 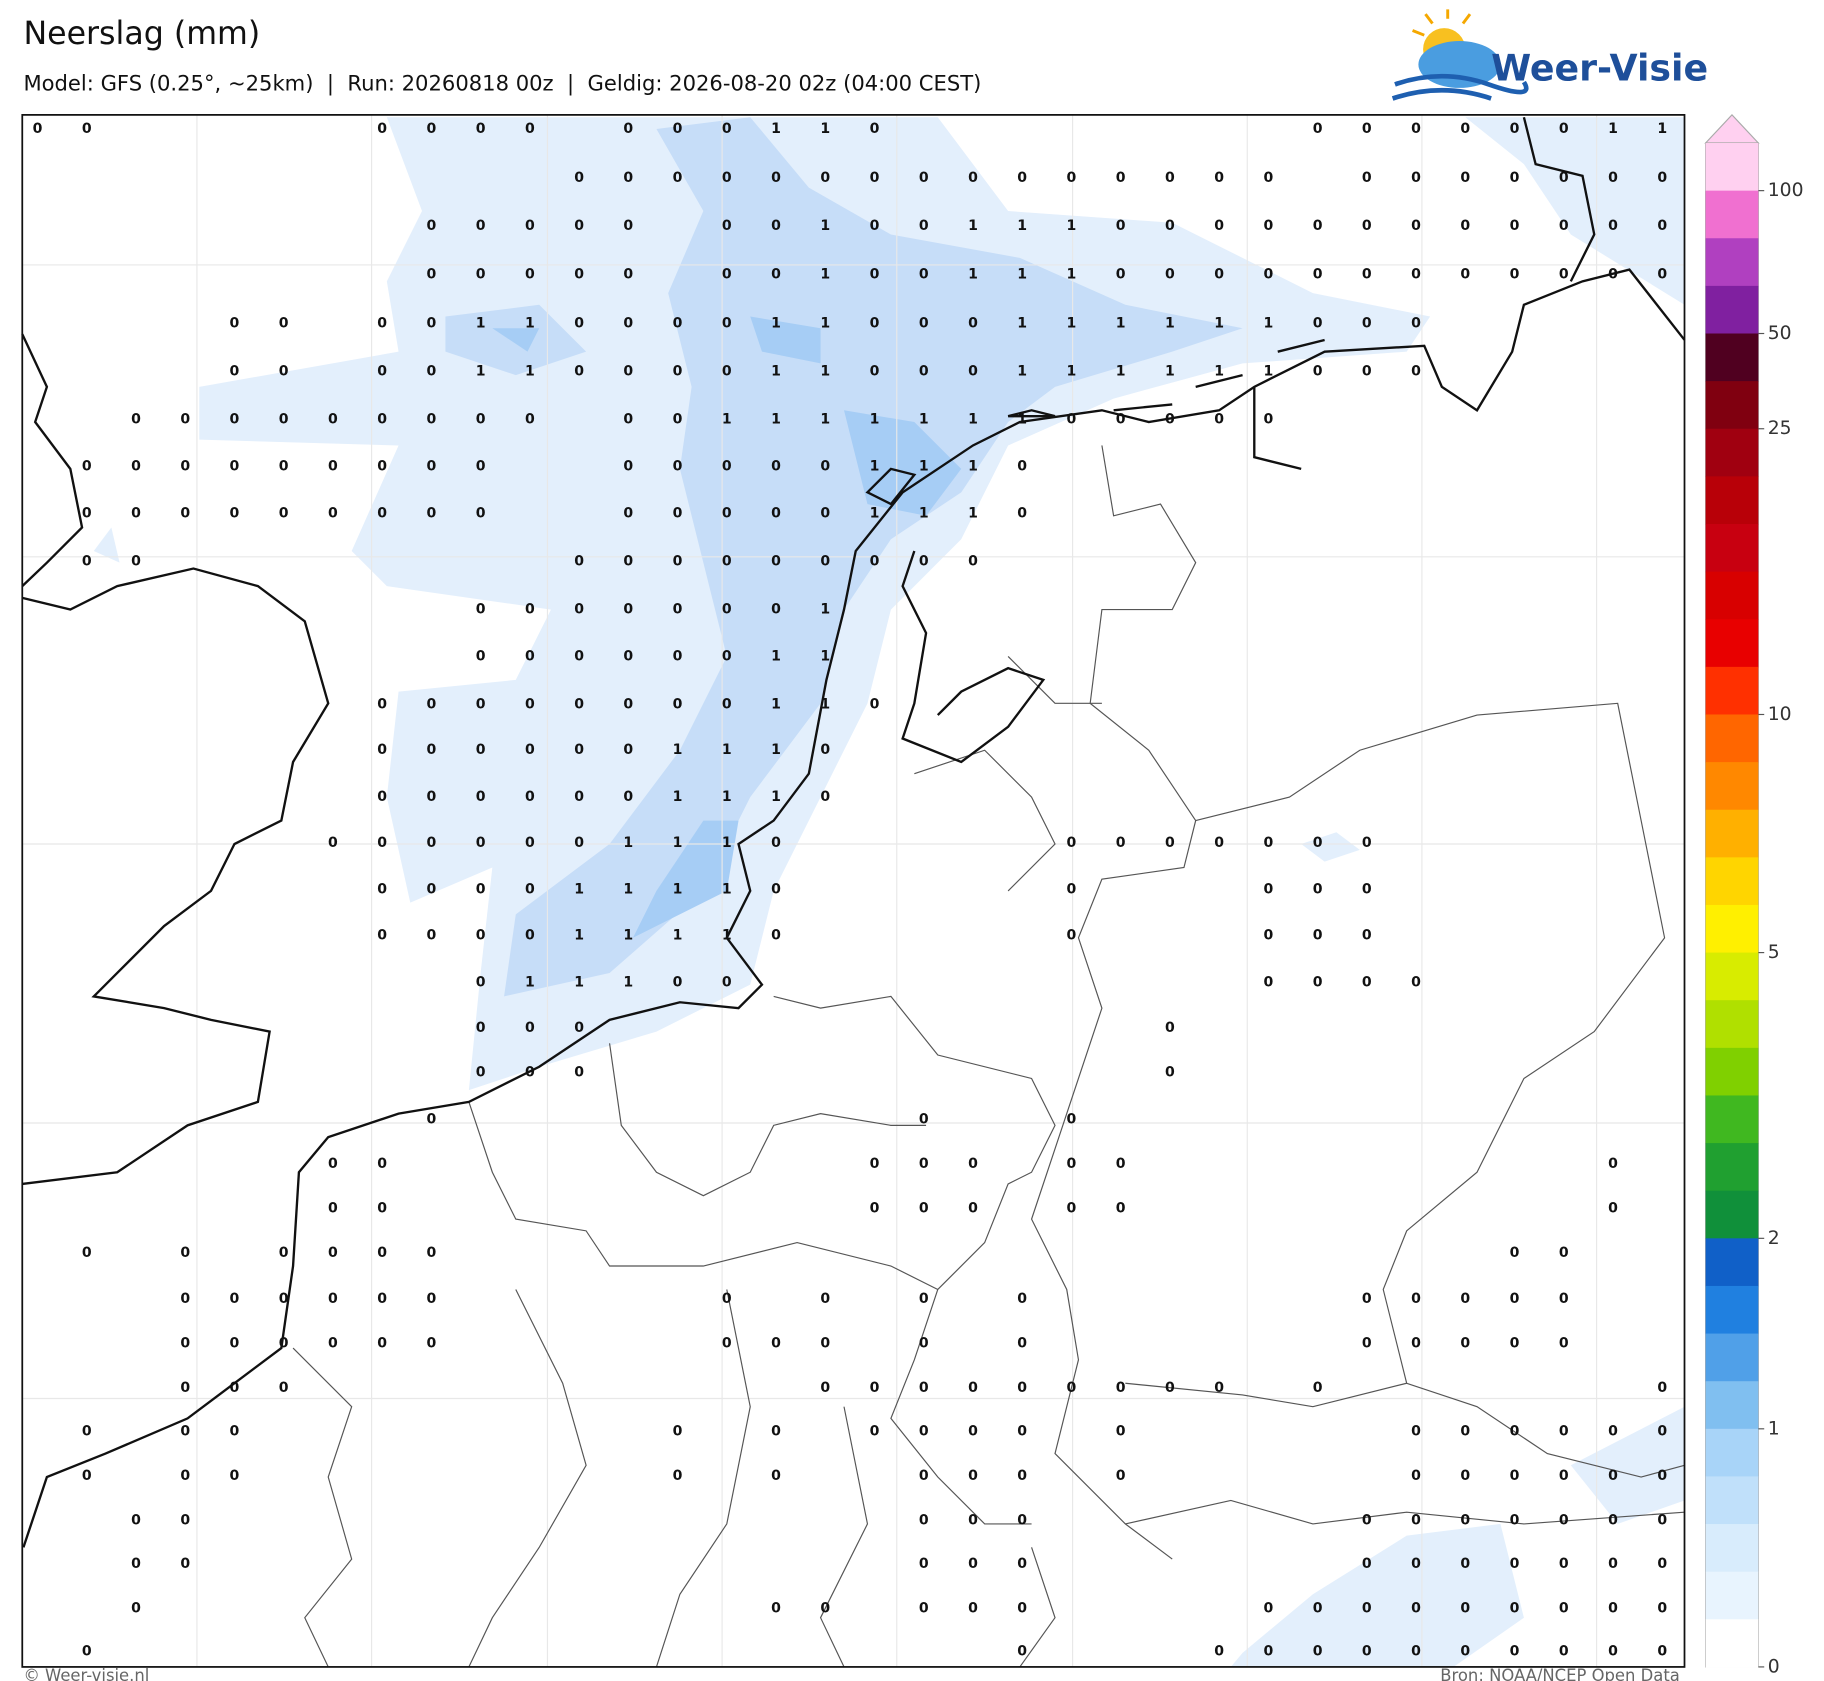 What do you see at coordinates (141, 34) in the screenshot?
I see `title: Neerslag (mm)` at bounding box center [141, 34].